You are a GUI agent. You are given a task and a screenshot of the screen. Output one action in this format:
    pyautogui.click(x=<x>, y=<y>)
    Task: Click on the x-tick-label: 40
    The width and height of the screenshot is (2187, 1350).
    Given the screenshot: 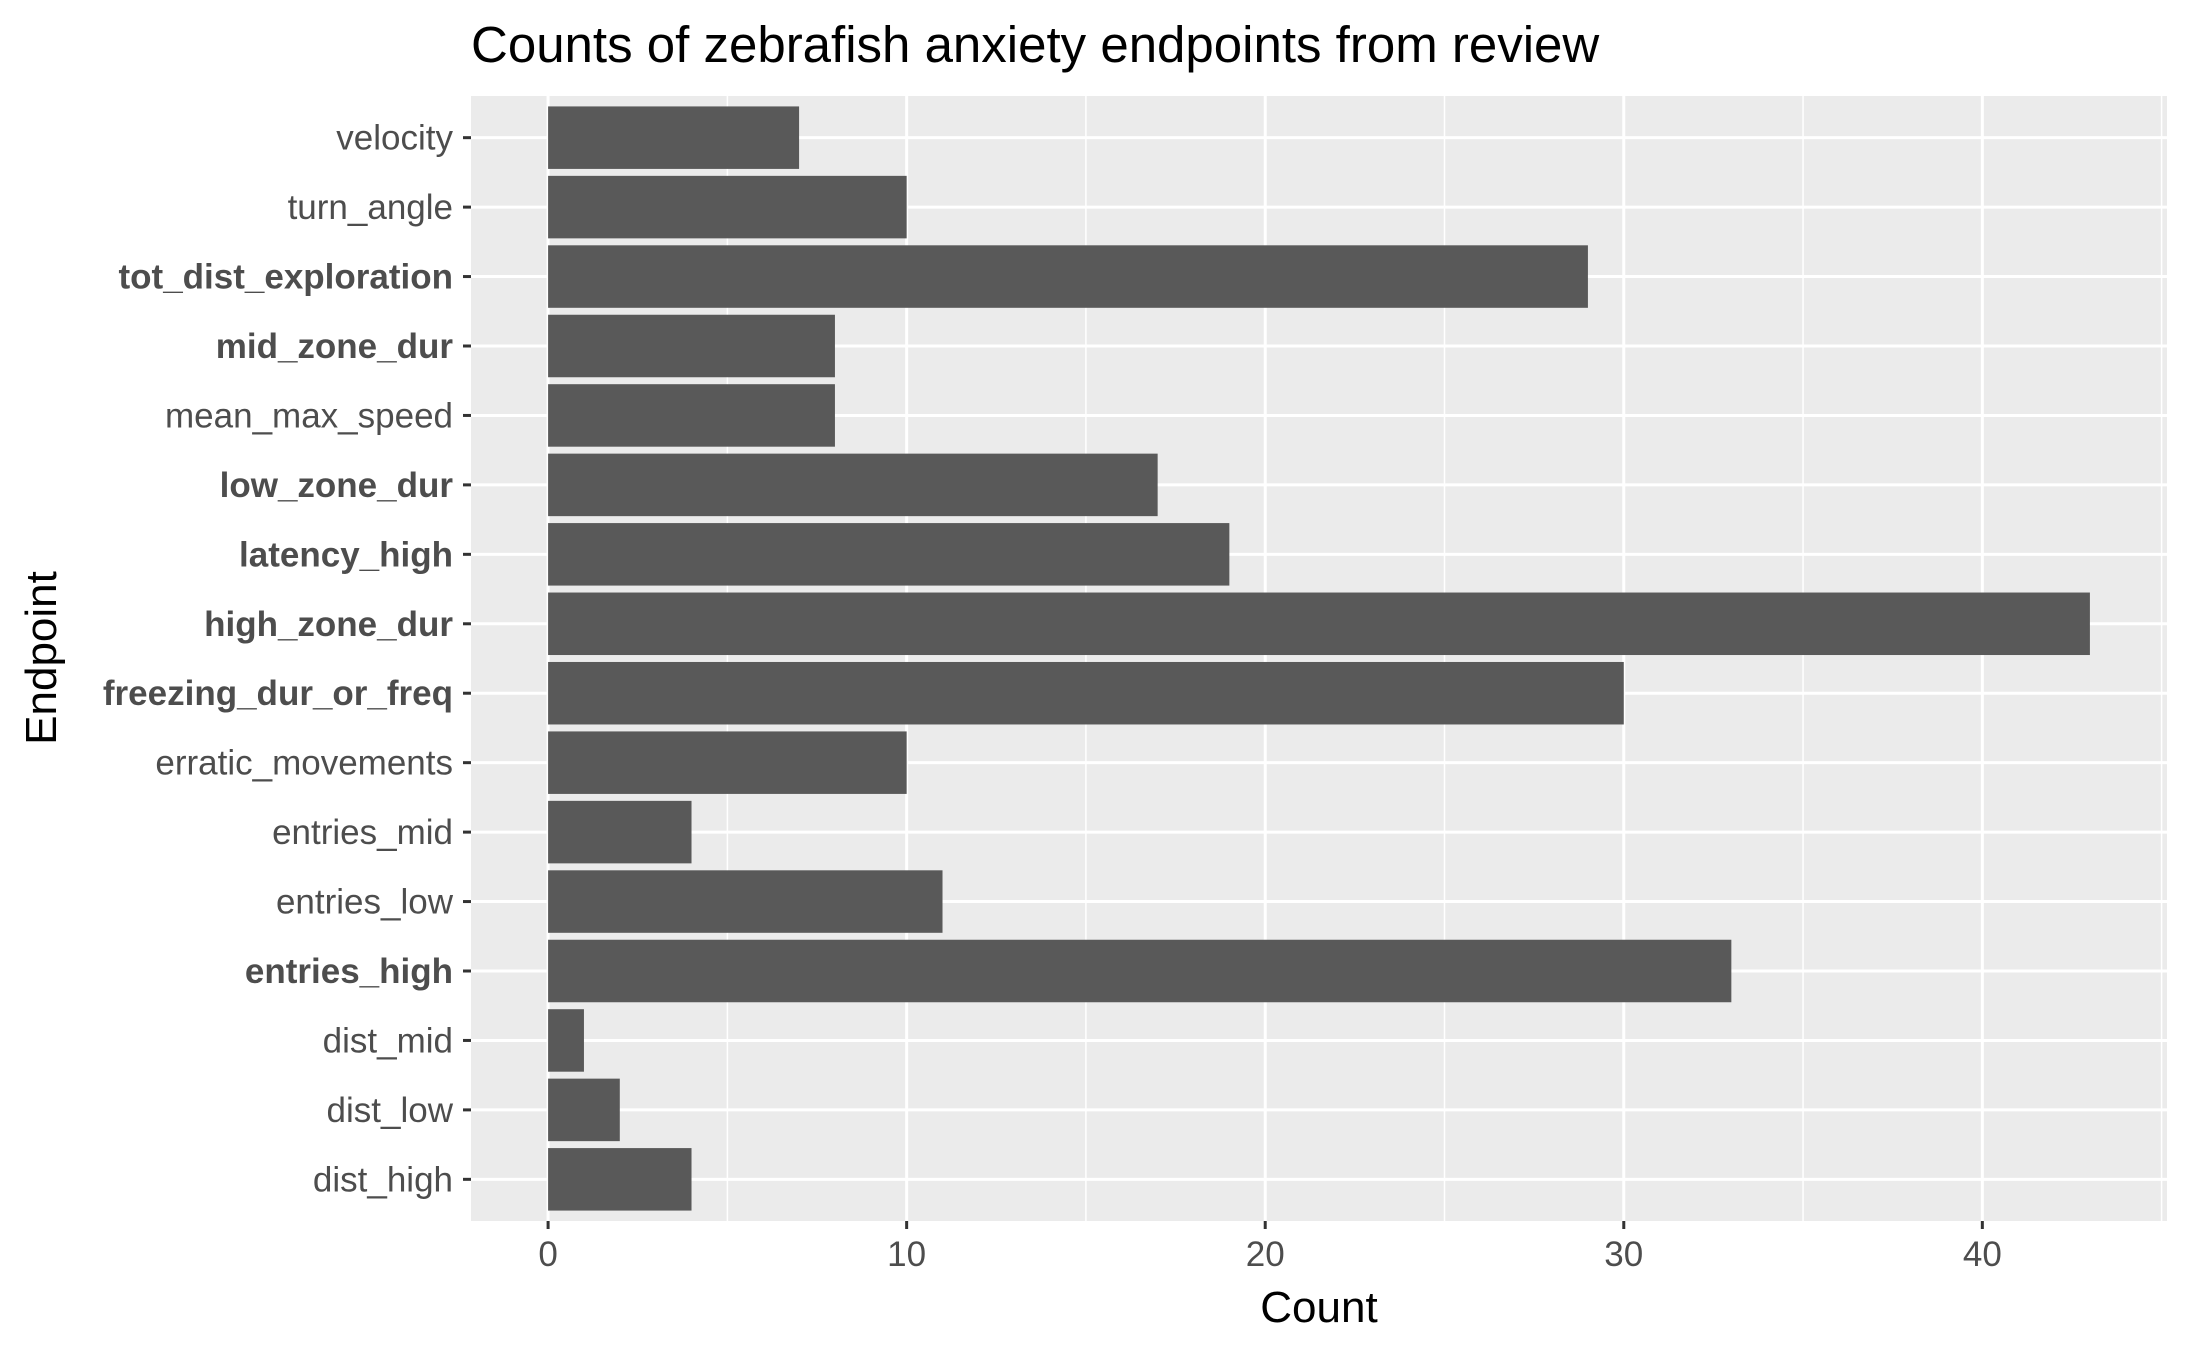 What is the action you would take?
    pyautogui.click(x=1982, y=1254)
    